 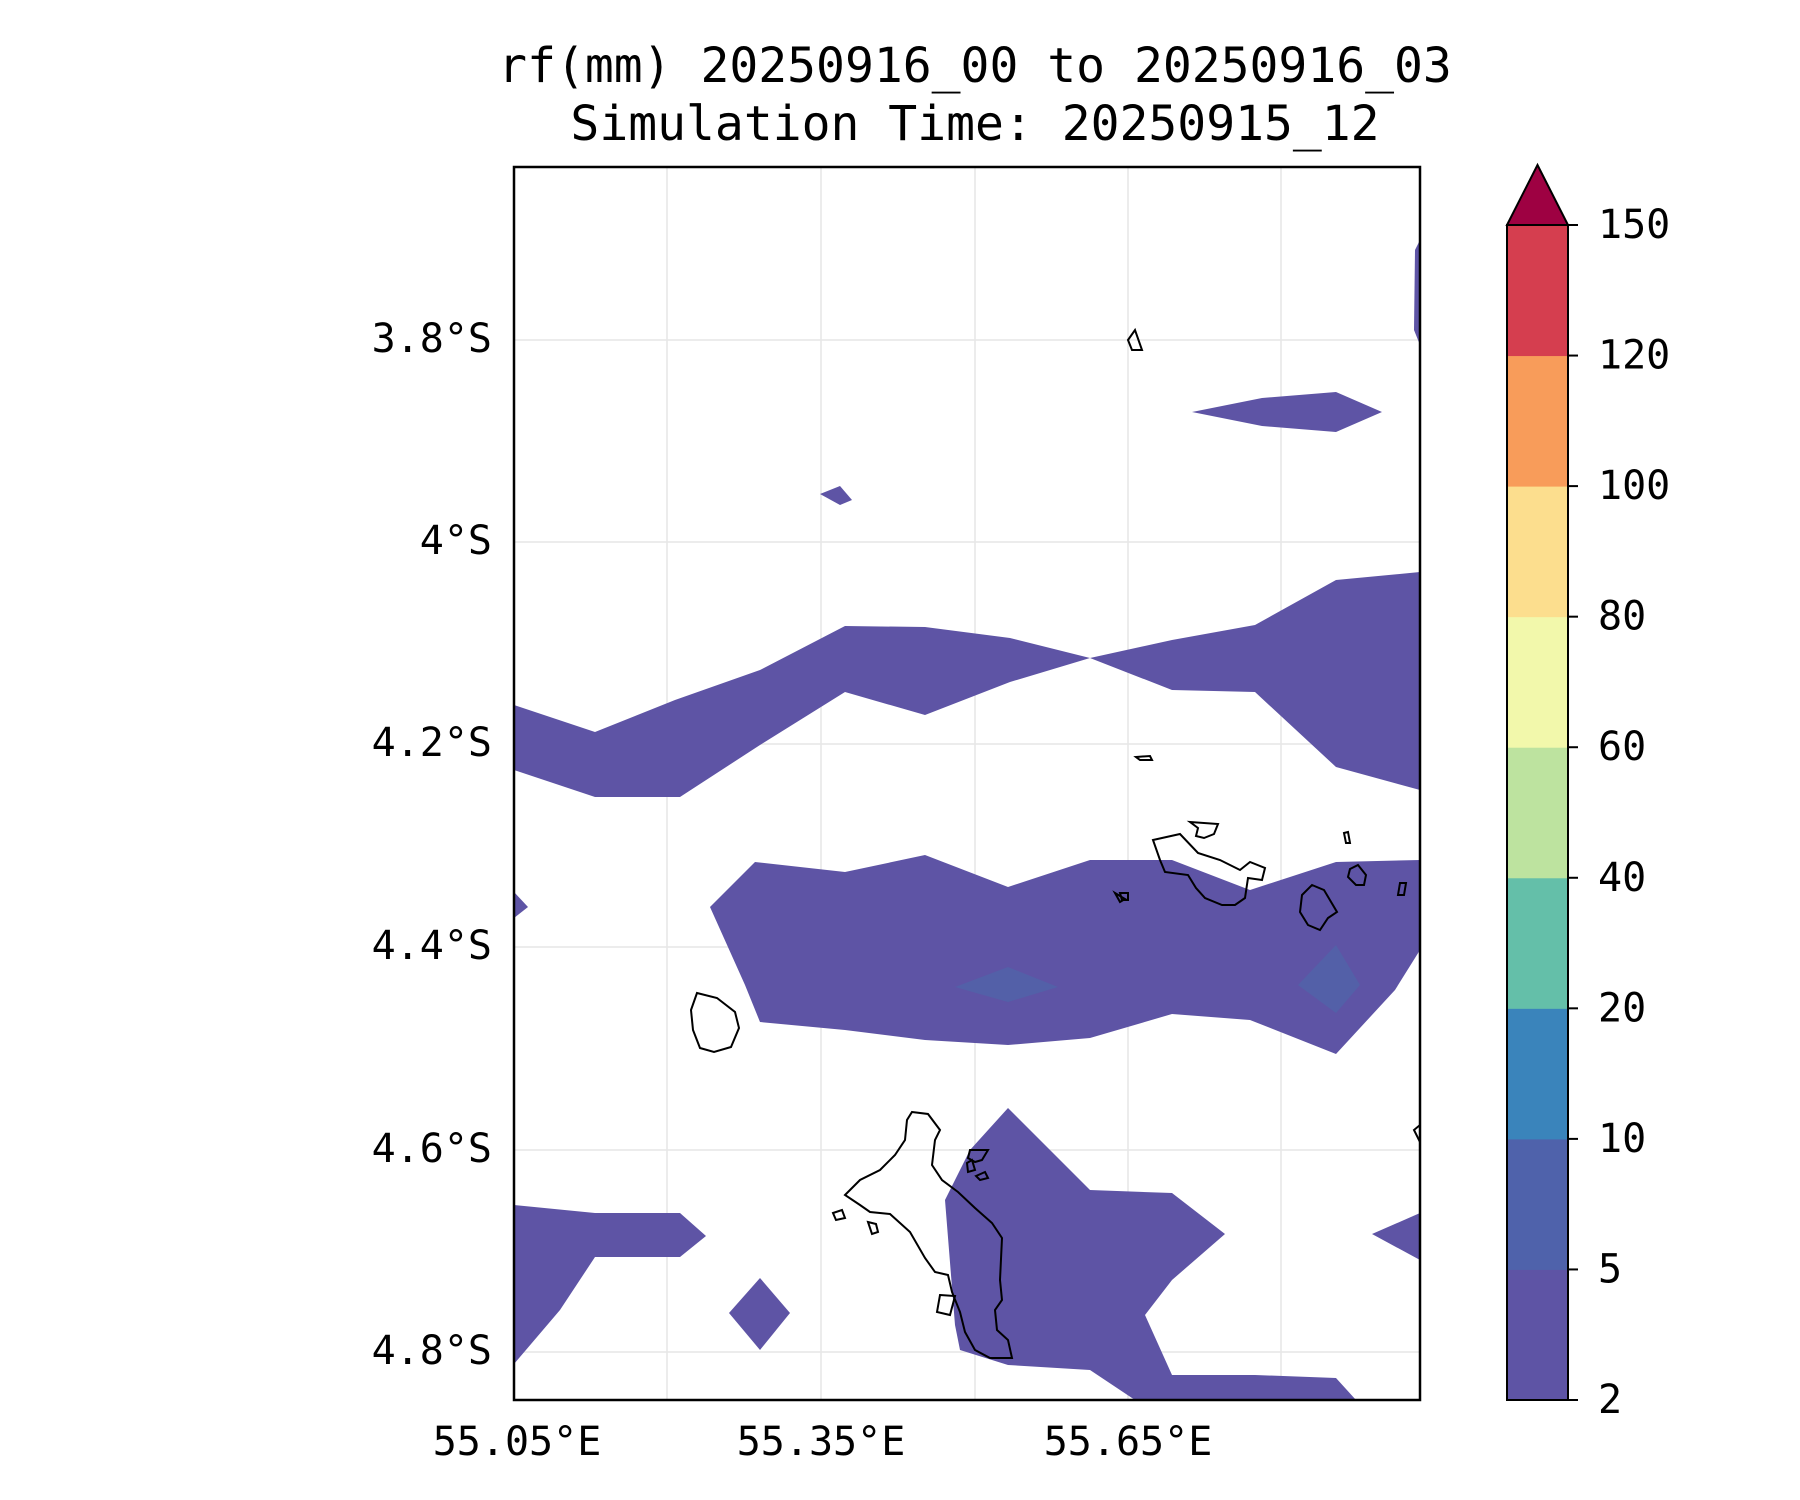 What do you see at coordinates (1537, 194) in the screenshot?
I see `colorbar-extend-triangle` at bounding box center [1537, 194].